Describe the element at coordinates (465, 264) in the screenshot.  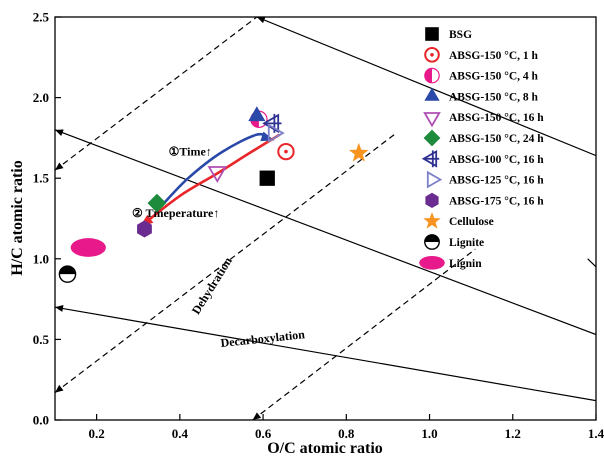
I see `legend-label-11: Lignin` at that location.